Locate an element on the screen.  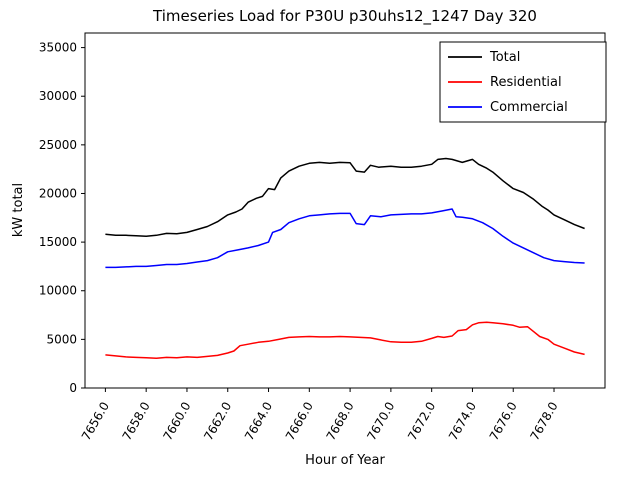
x-axis-label: Hour of Year is located at coordinates (345, 460).